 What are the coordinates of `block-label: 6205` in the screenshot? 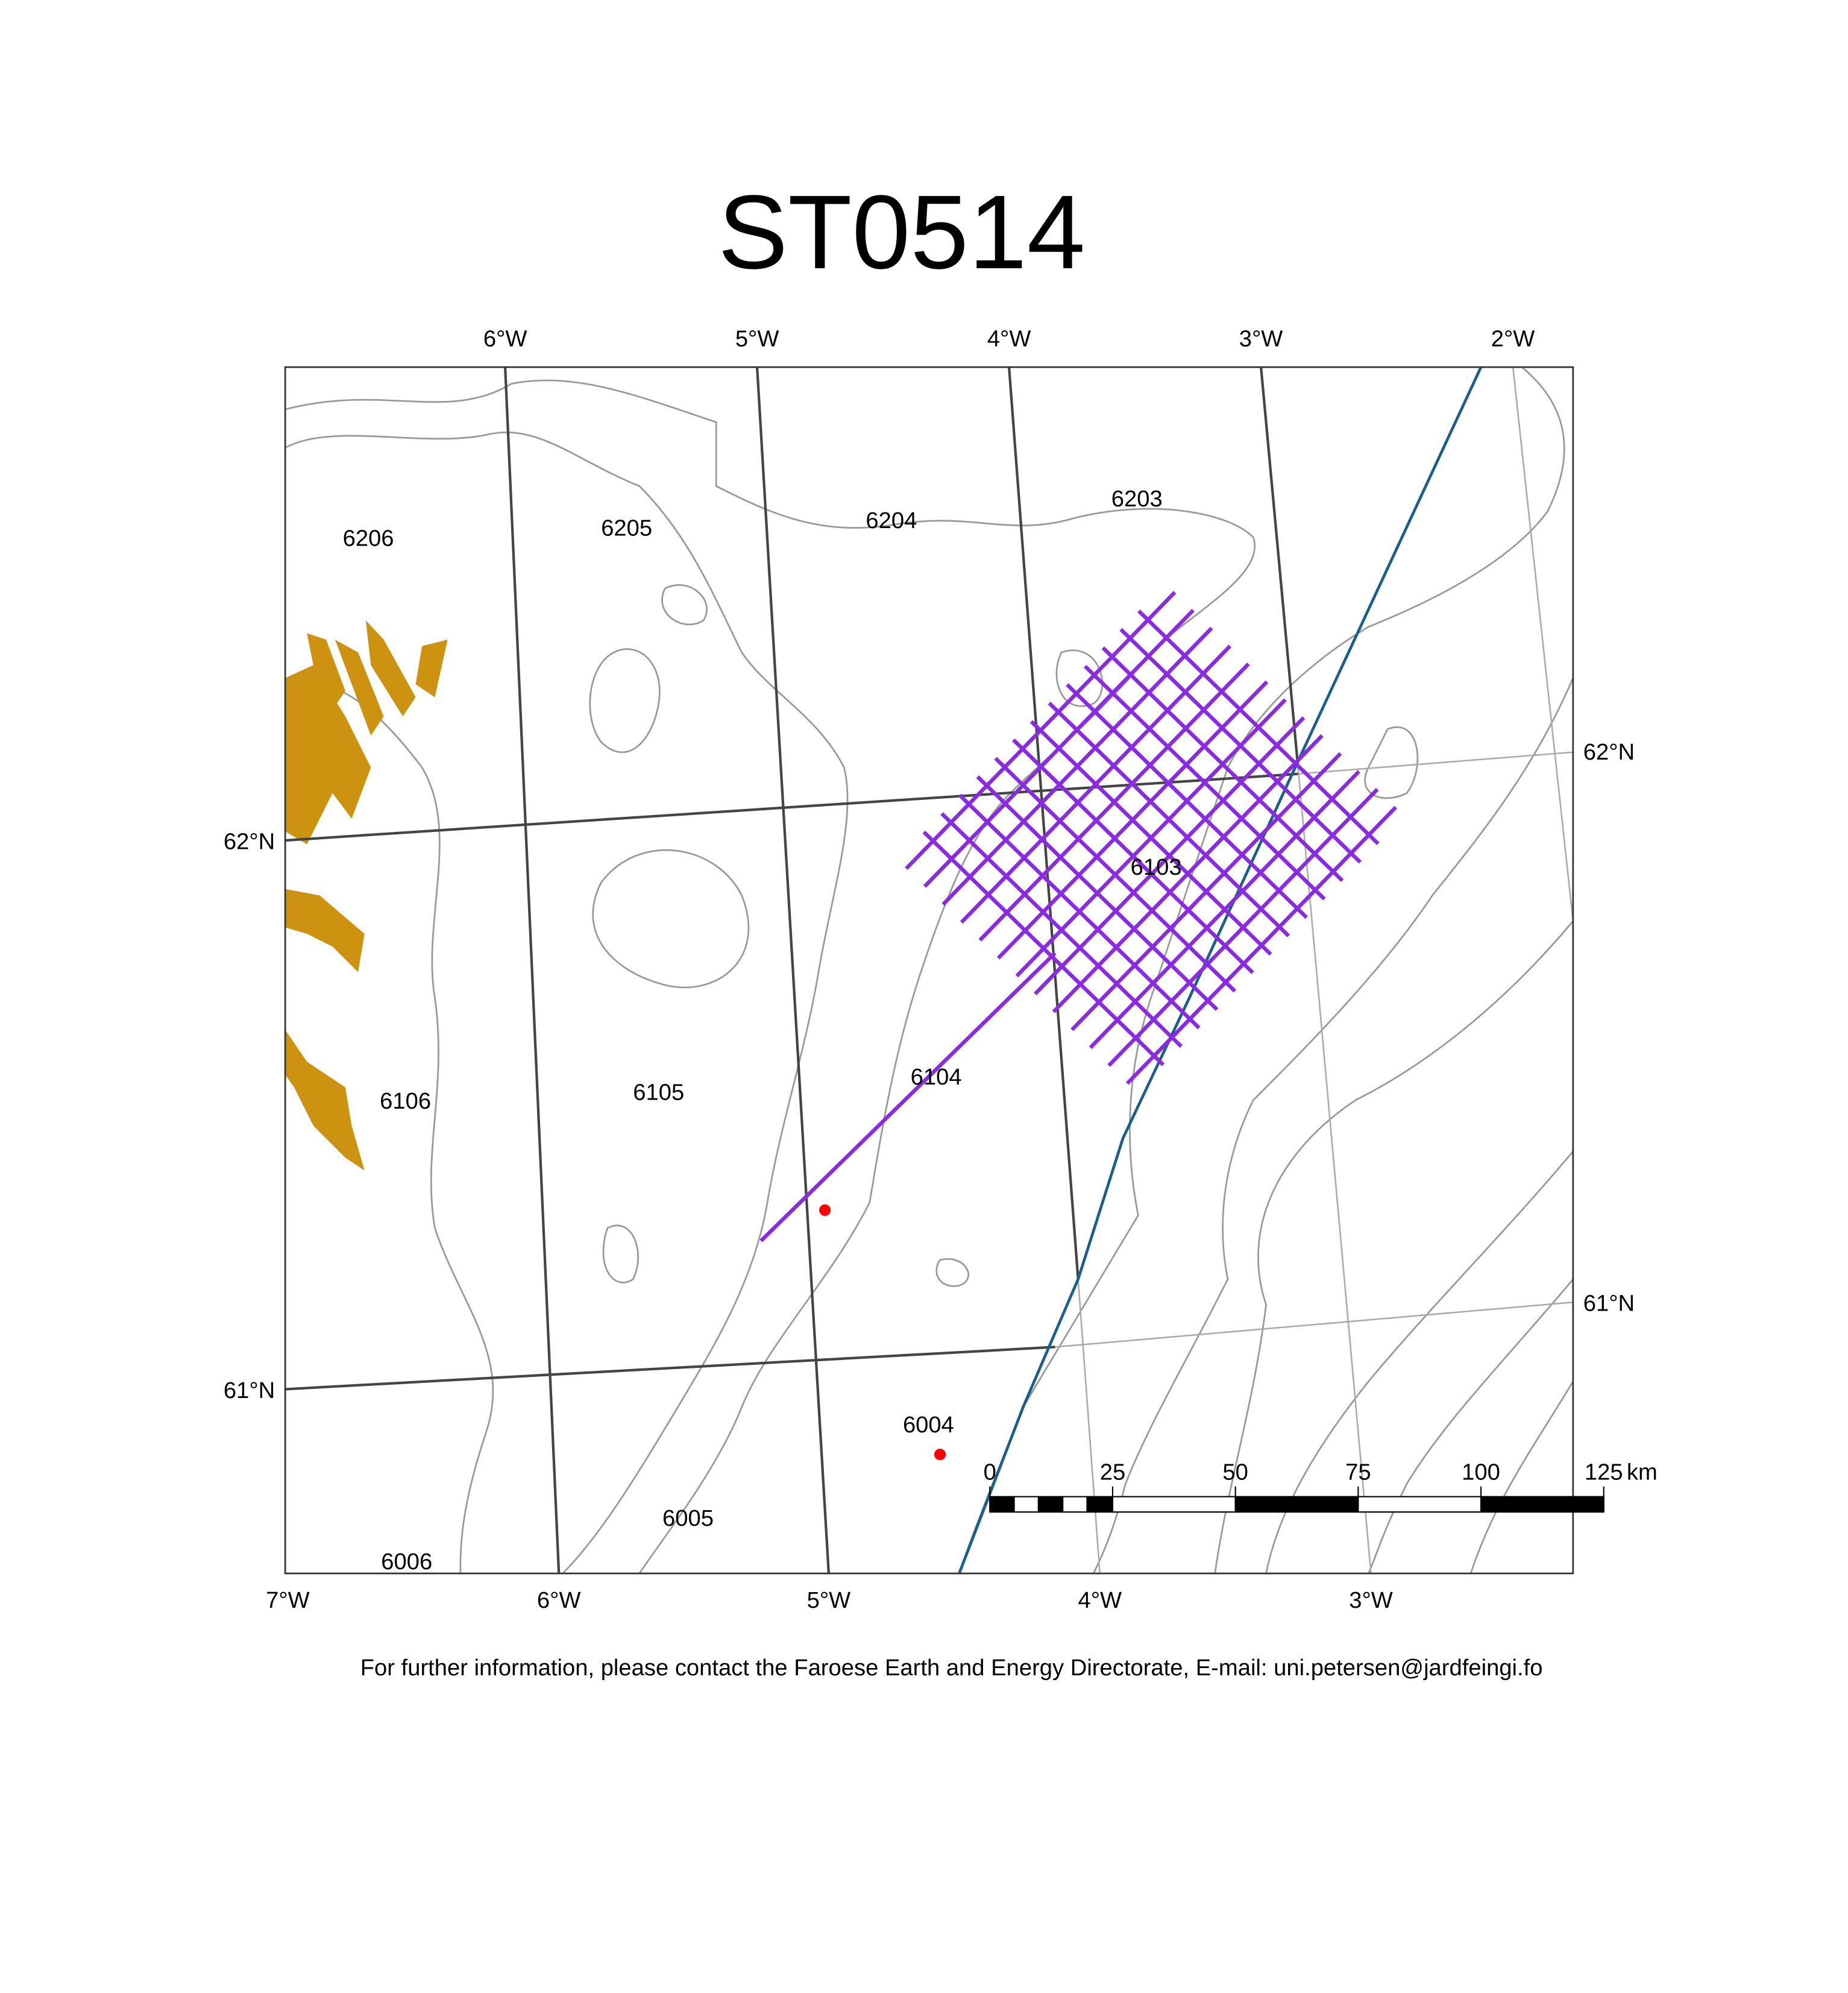 It's located at (626, 528).